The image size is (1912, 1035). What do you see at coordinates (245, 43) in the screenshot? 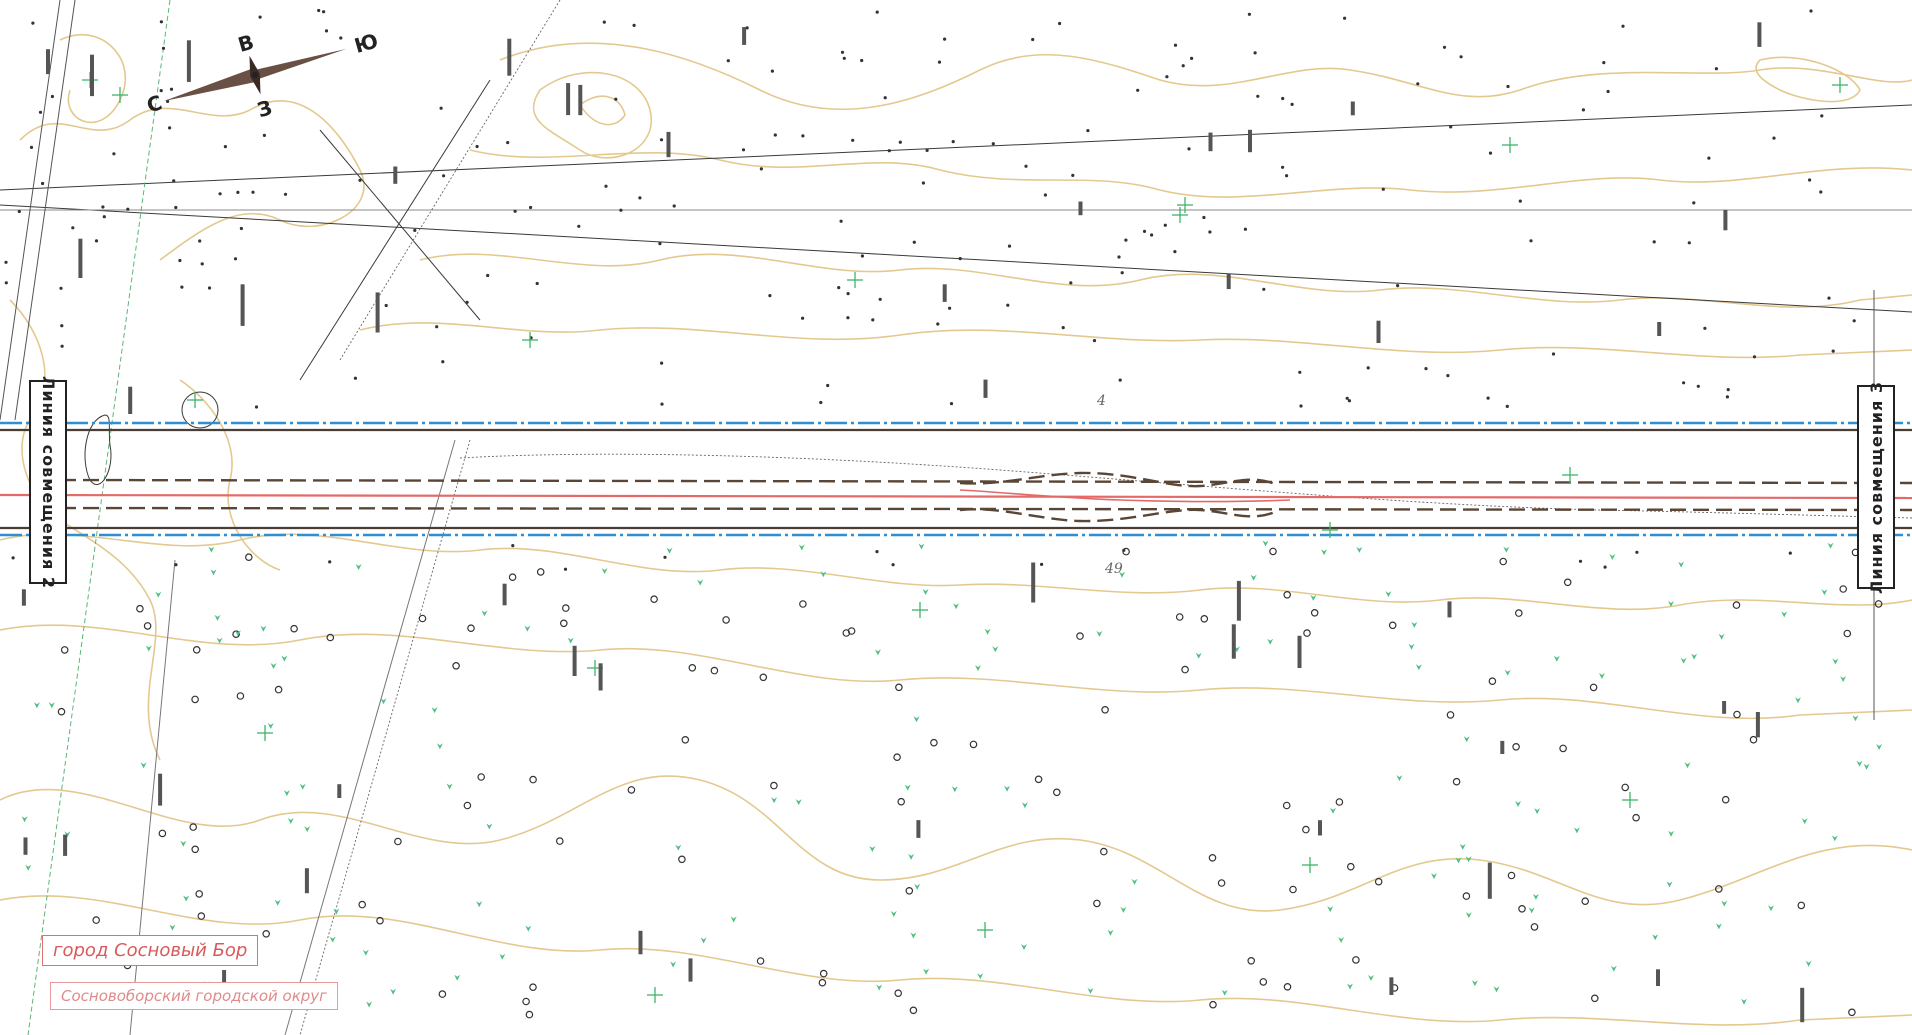
I see `compass-east-label: В` at bounding box center [245, 43].